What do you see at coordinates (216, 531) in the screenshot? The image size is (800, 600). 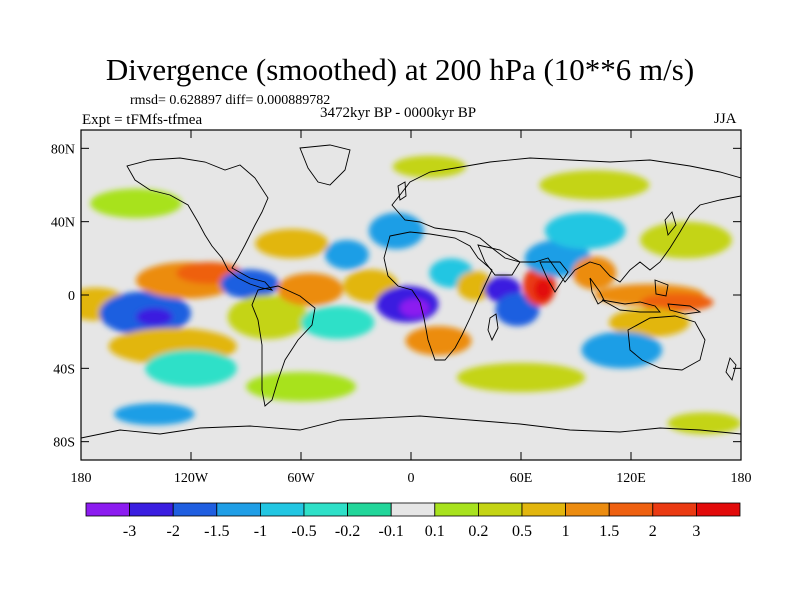 I see `colorbar-label: -1.5` at bounding box center [216, 531].